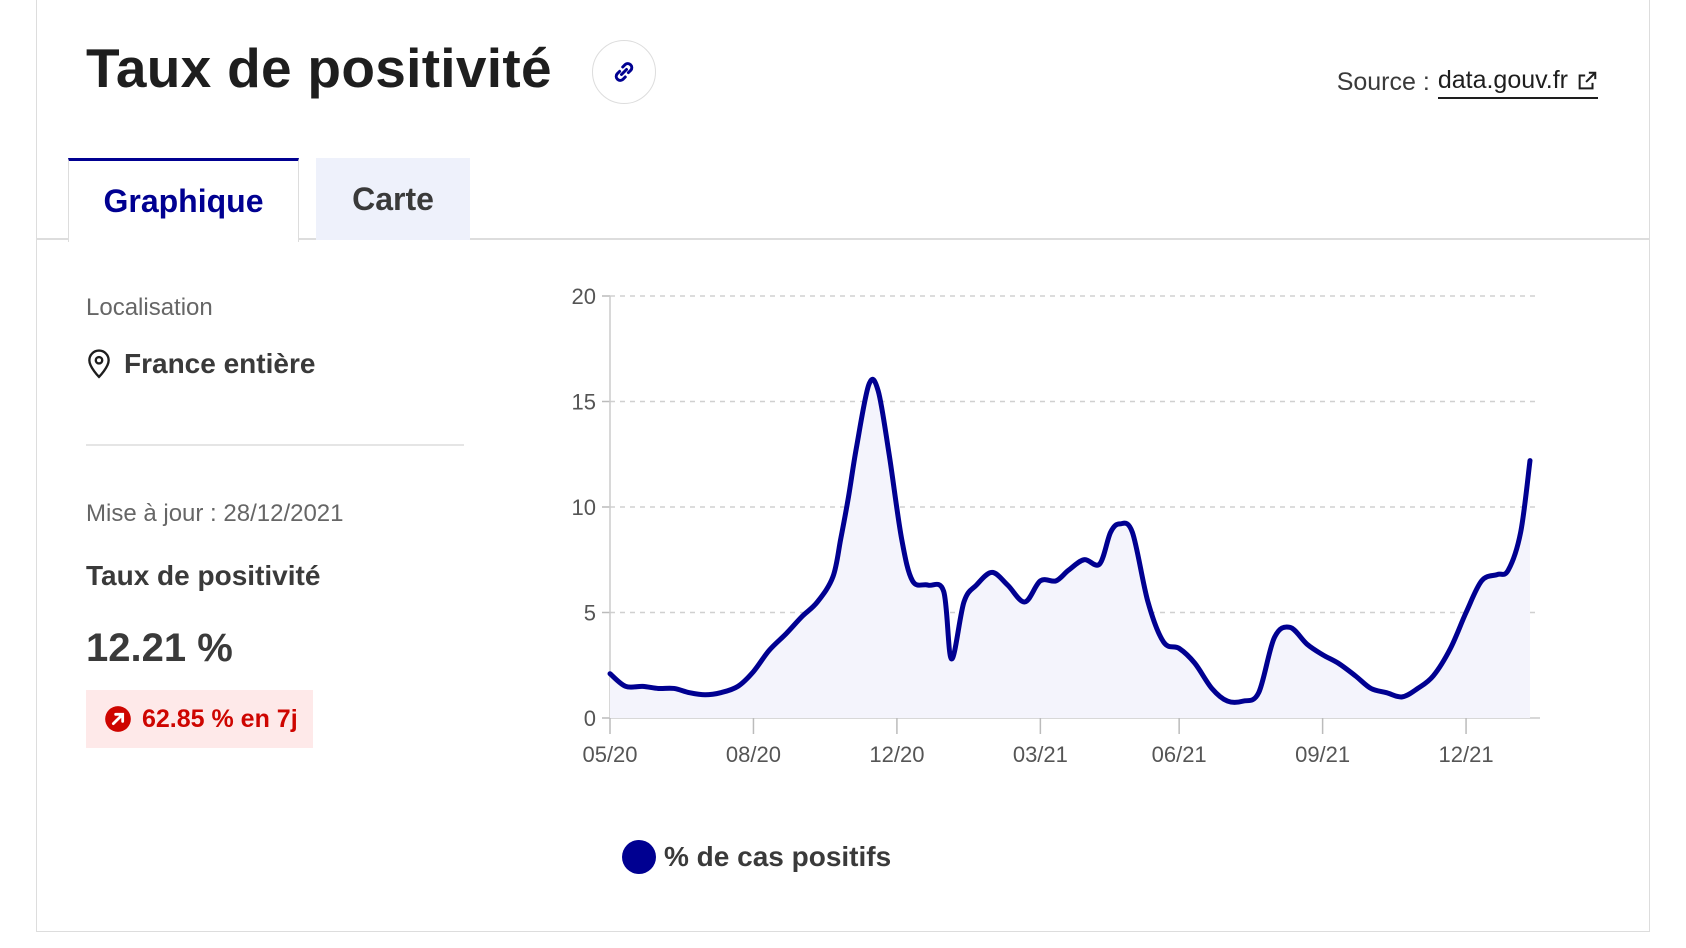 Image resolution: width=1686 pixels, height=948 pixels. Describe the element at coordinates (118, 719) in the screenshot. I see `arrow-up-right-icon` at that location.